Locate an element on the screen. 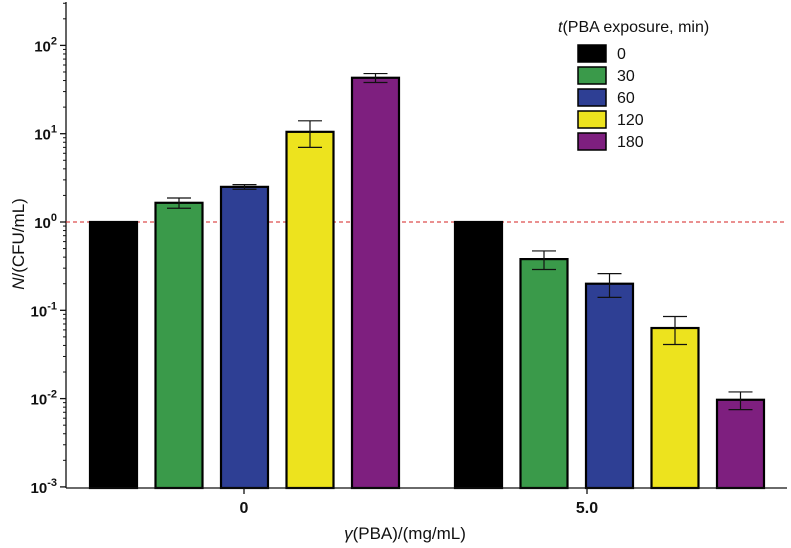 The image size is (791, 548). x-tick-label: 0 is located at coordinates (244, 508).